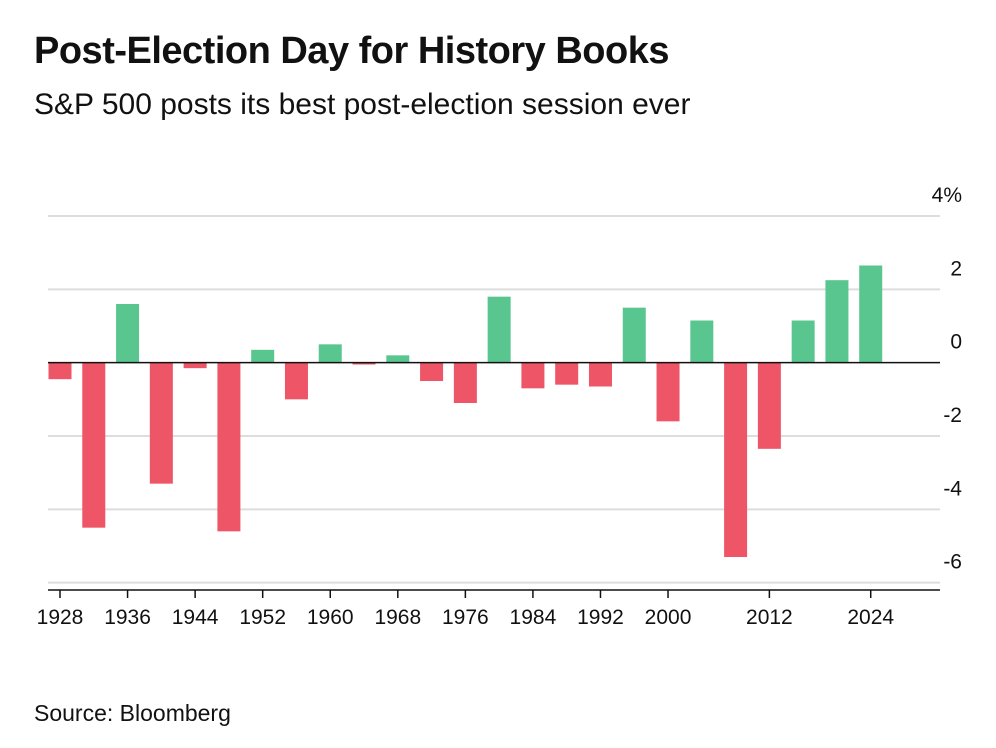  Describe the element at coordinates (533, 375) in the screenshot. I see `bar-1984` at that location.